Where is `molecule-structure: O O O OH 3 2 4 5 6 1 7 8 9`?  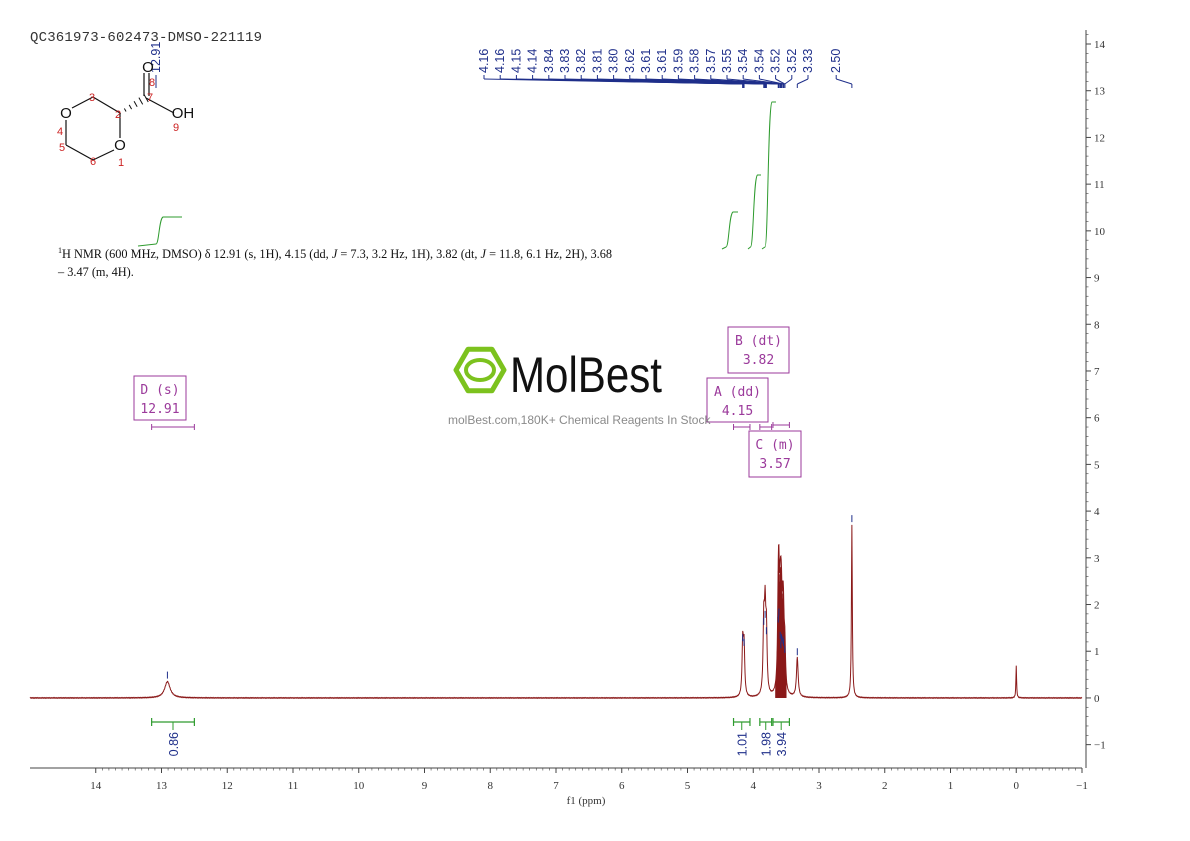
molecule-structure: O O O OH 3 2 4 5 6 1 7 8 9 is located at coordinates (125, 114).